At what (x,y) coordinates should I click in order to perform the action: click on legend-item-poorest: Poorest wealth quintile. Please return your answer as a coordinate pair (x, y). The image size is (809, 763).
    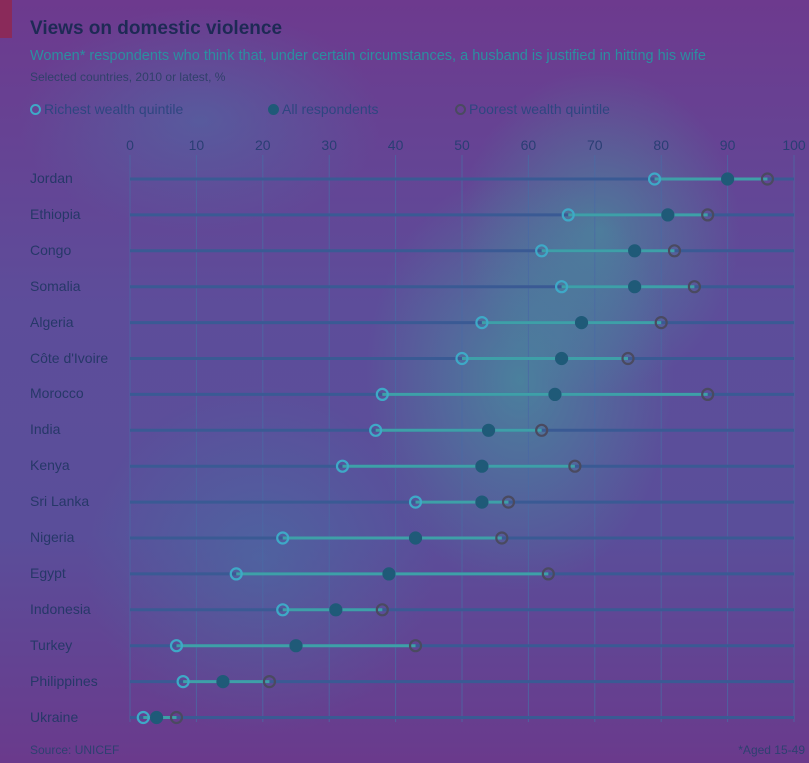
    Looking at the image, I should click on (532, 109).